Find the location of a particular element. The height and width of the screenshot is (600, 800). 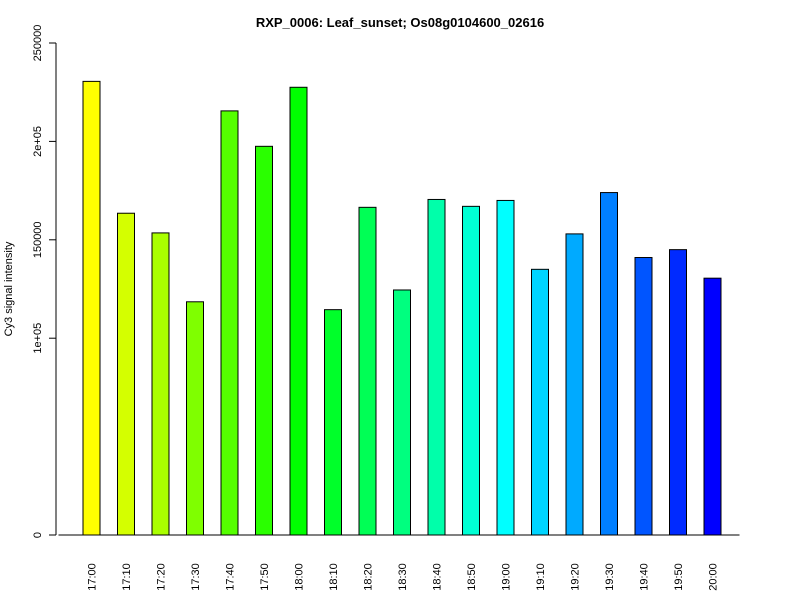

x-tick-label: 19:20 is located at coordinates (576, 577).